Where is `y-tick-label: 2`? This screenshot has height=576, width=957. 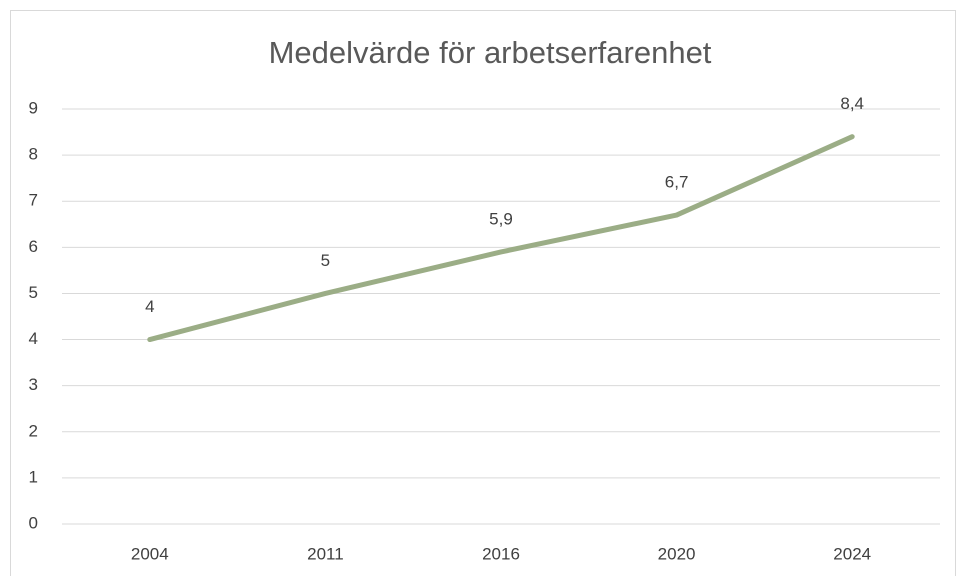
y-tick-label: 2 is located at coordinates (33, 430).